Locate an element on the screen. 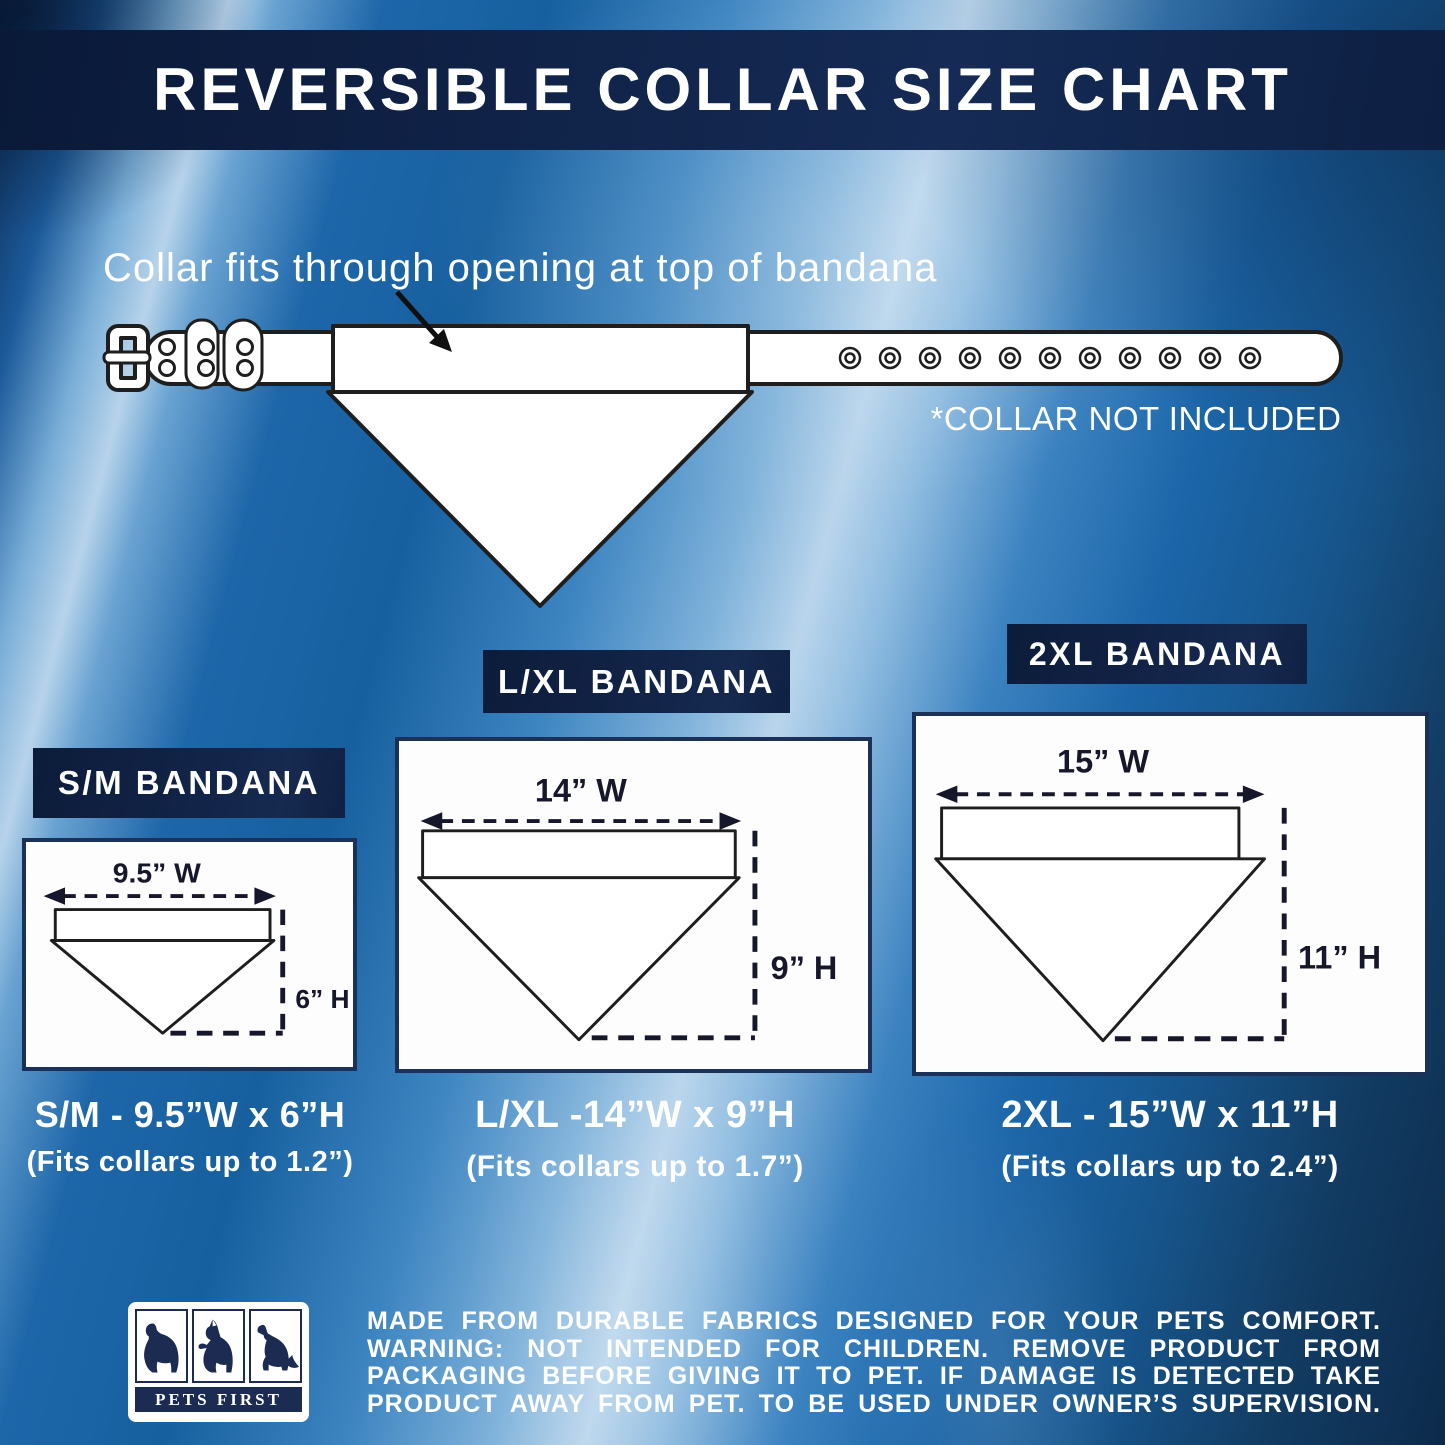 The width and height of the screenshot is (1445, 1445). brand-name: PETS FIRST is located at coordinates (218, 1399).